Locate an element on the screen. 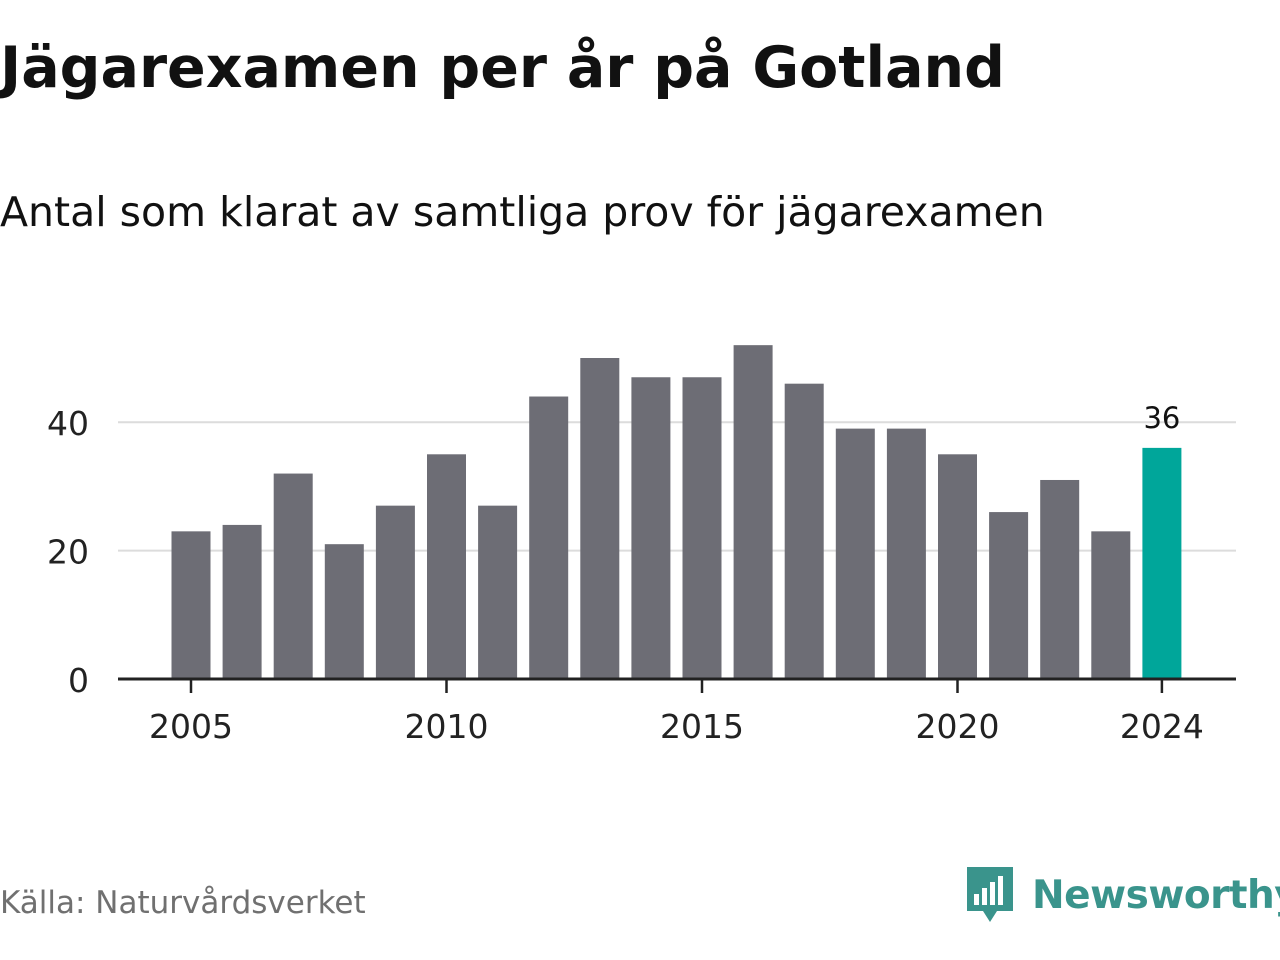 Image resolution: width=1280 pixels, height=960 pixels. source-note: Källa: Naturvårdsverket is located at coordinates (183, 903).